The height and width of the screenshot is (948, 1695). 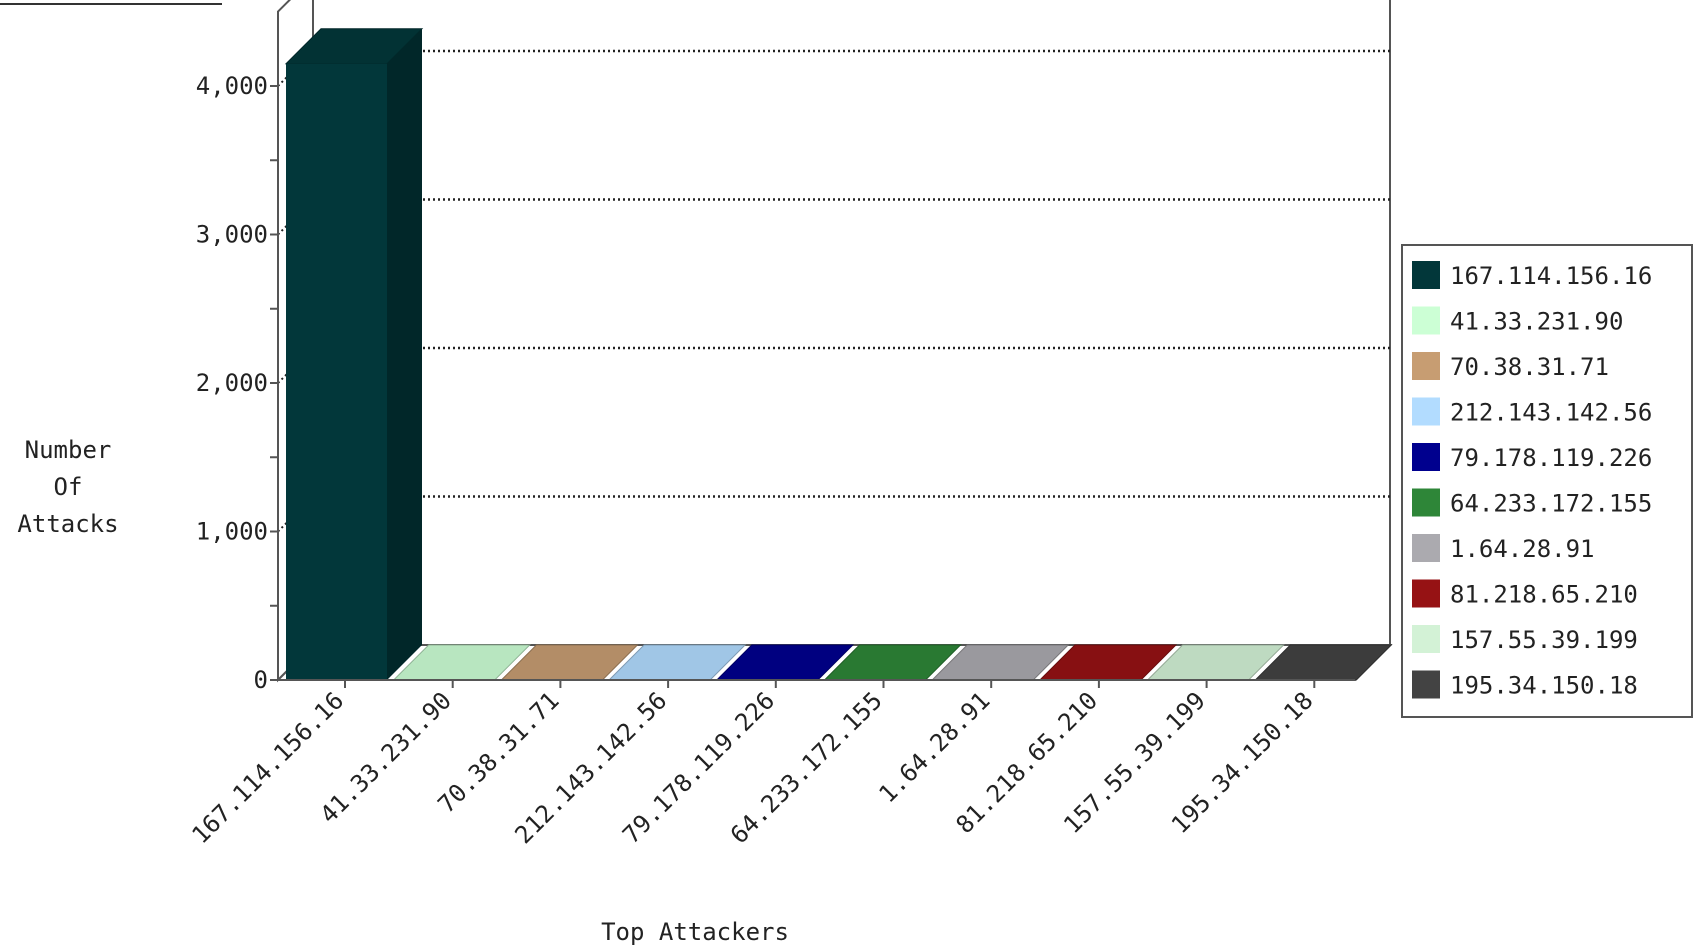 What do you see at coordinates (1551, 413) in the screenshot?
I see `legend-label: 212.143.142.56` at bounding box center [1551, 413].